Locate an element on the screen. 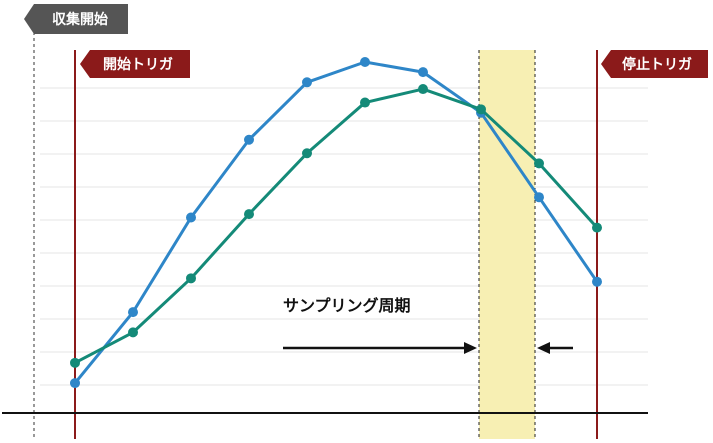 The height and width of the screenshot is (443, 713). sampling-band is located at coordinates (507, 244).